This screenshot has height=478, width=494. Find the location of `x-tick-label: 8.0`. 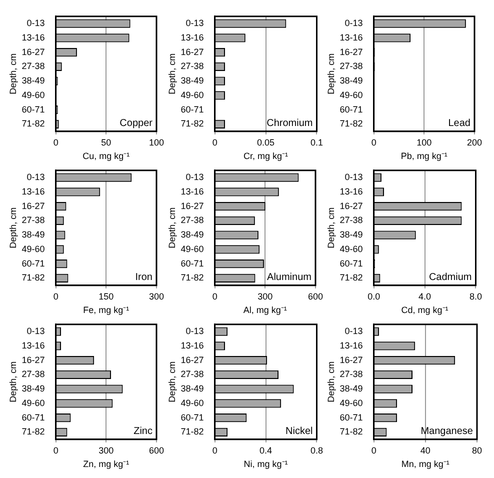

x-tick-label: 8.0 is located at coordinates (475, 296).